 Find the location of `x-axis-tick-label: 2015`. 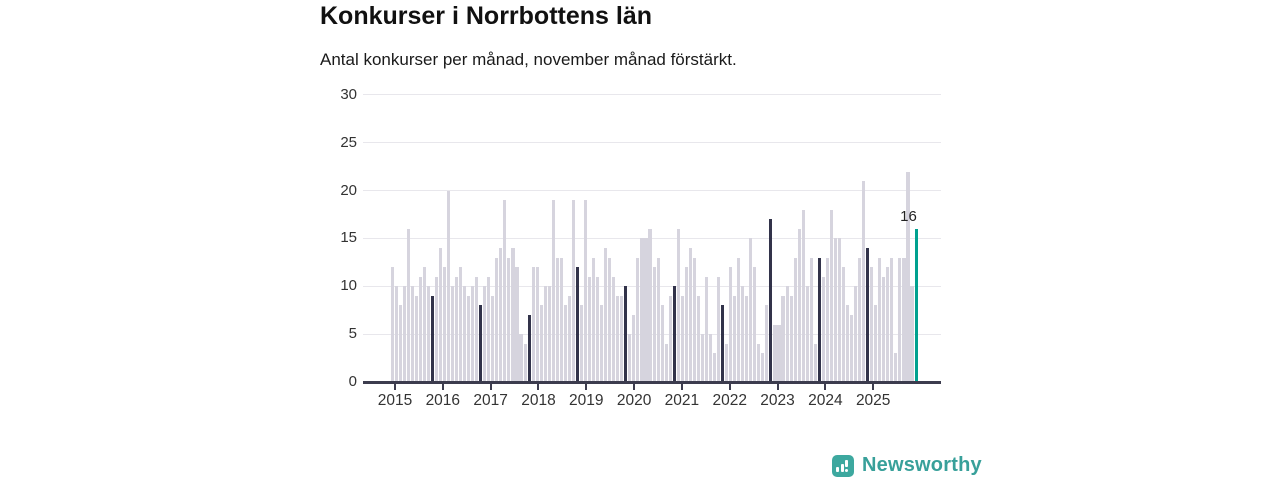

x-axis-tick-label: 2015 is located at coordinates (395, 400).